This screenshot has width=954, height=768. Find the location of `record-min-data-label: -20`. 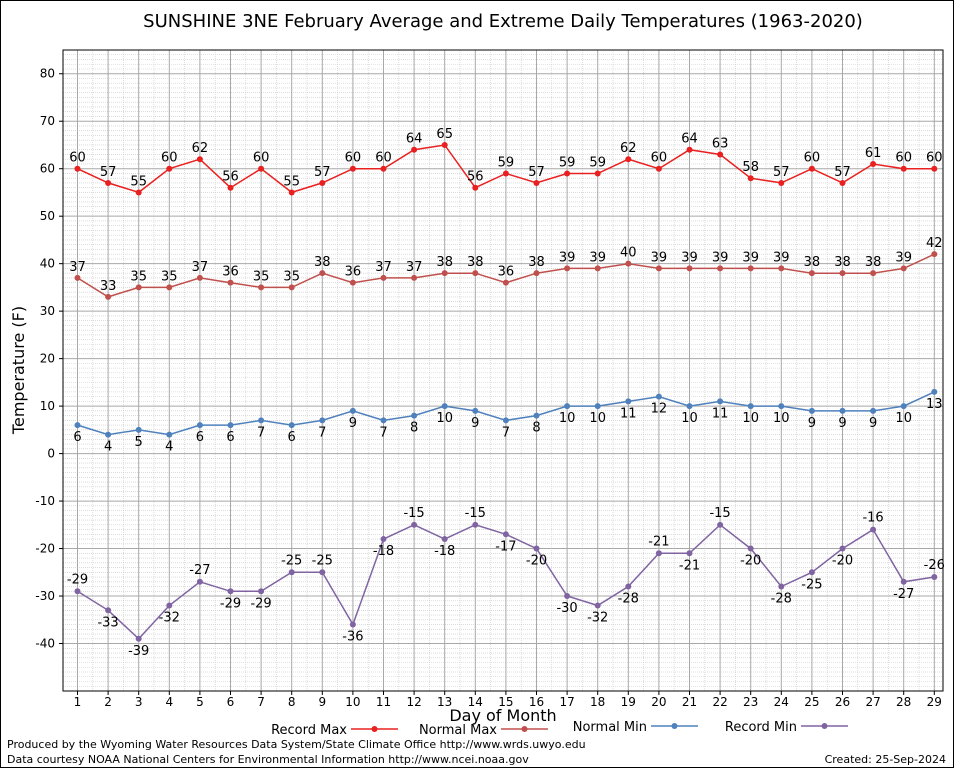

record-min-data-label: -20 is located at coordinates (842, 561).